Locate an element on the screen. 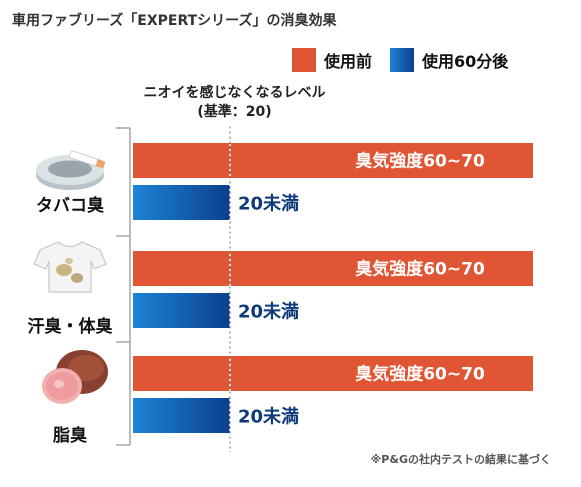  legend: 使用前 使用60分後 is located at coordinates (409, 60).